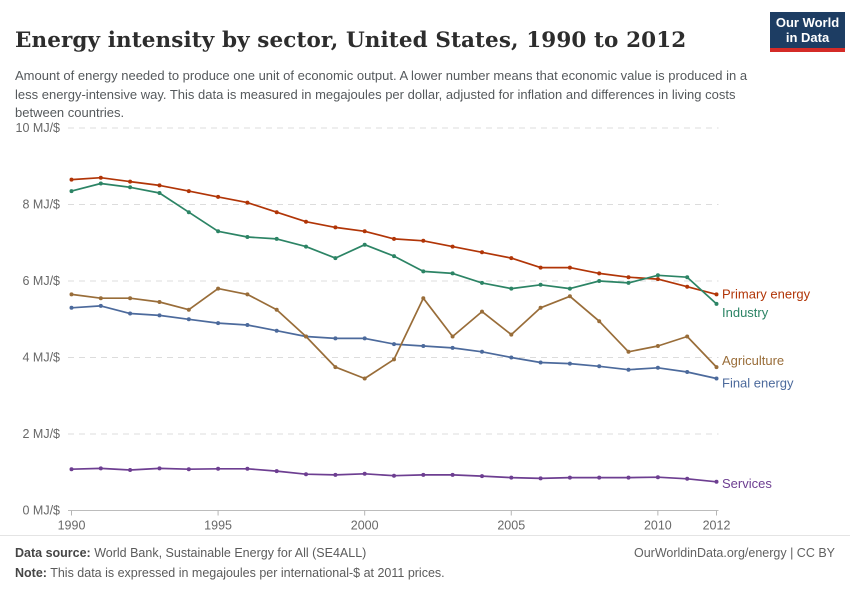 The image size is (850, 601). I want to click on series-point-services-2003, so click(452, 474).